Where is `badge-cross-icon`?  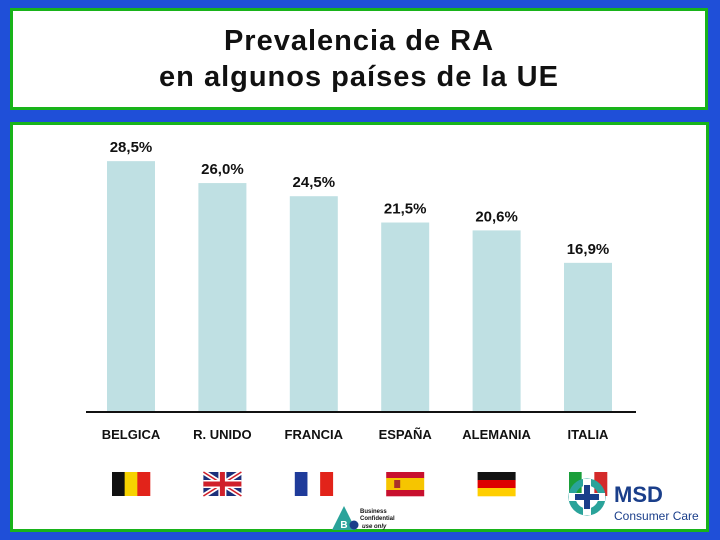 badge-cross-icon is located at coordinates (354, 525).